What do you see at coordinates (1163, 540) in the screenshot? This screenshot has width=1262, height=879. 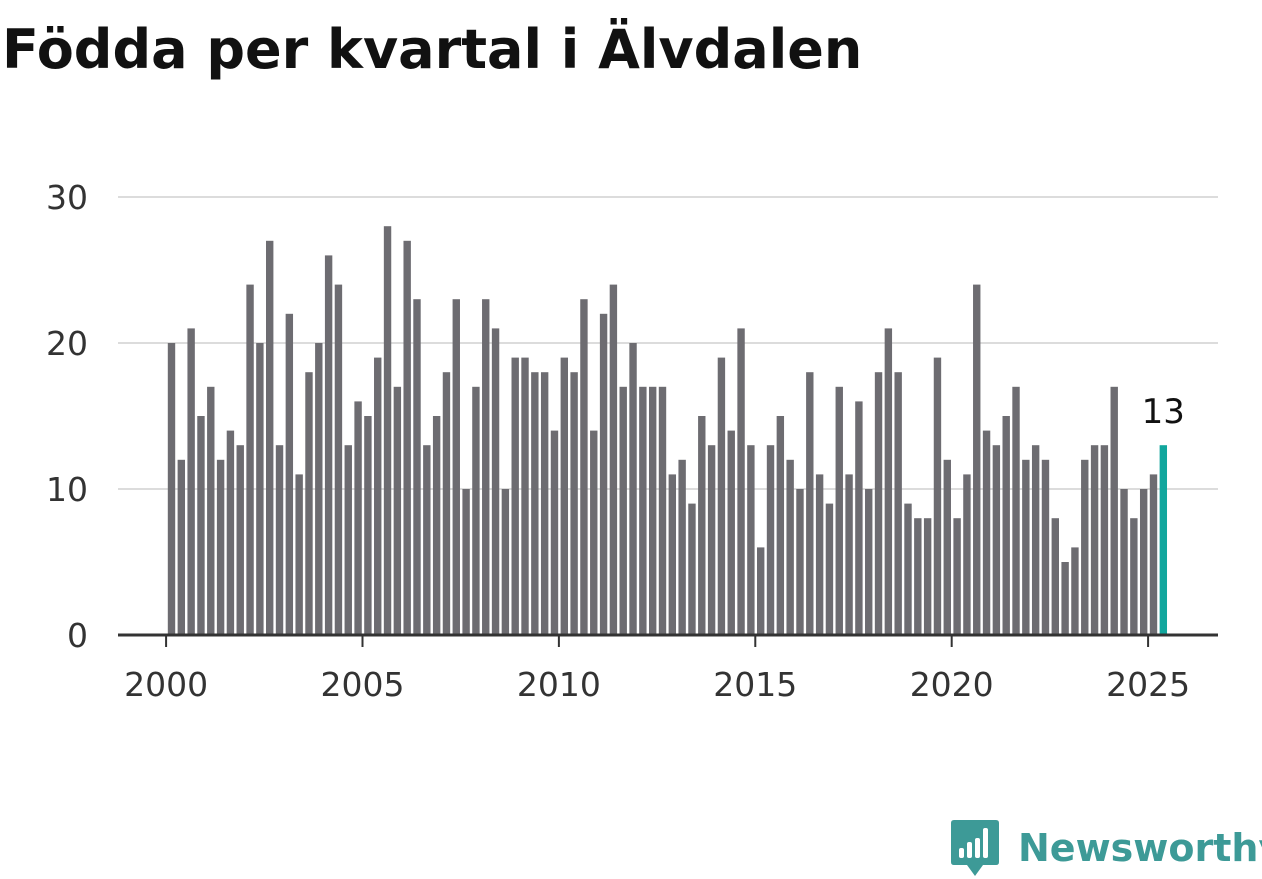 I see `bar-highlight` at bounding box center [1163, 540].